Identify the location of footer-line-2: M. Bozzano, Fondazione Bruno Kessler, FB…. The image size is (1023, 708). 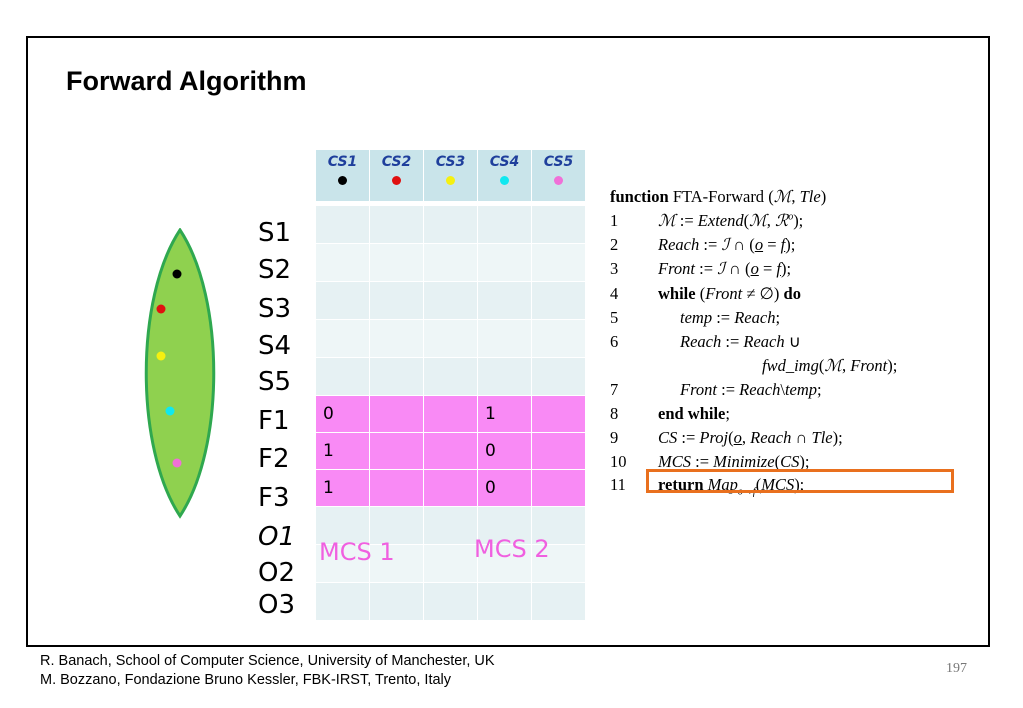
(246, 680).